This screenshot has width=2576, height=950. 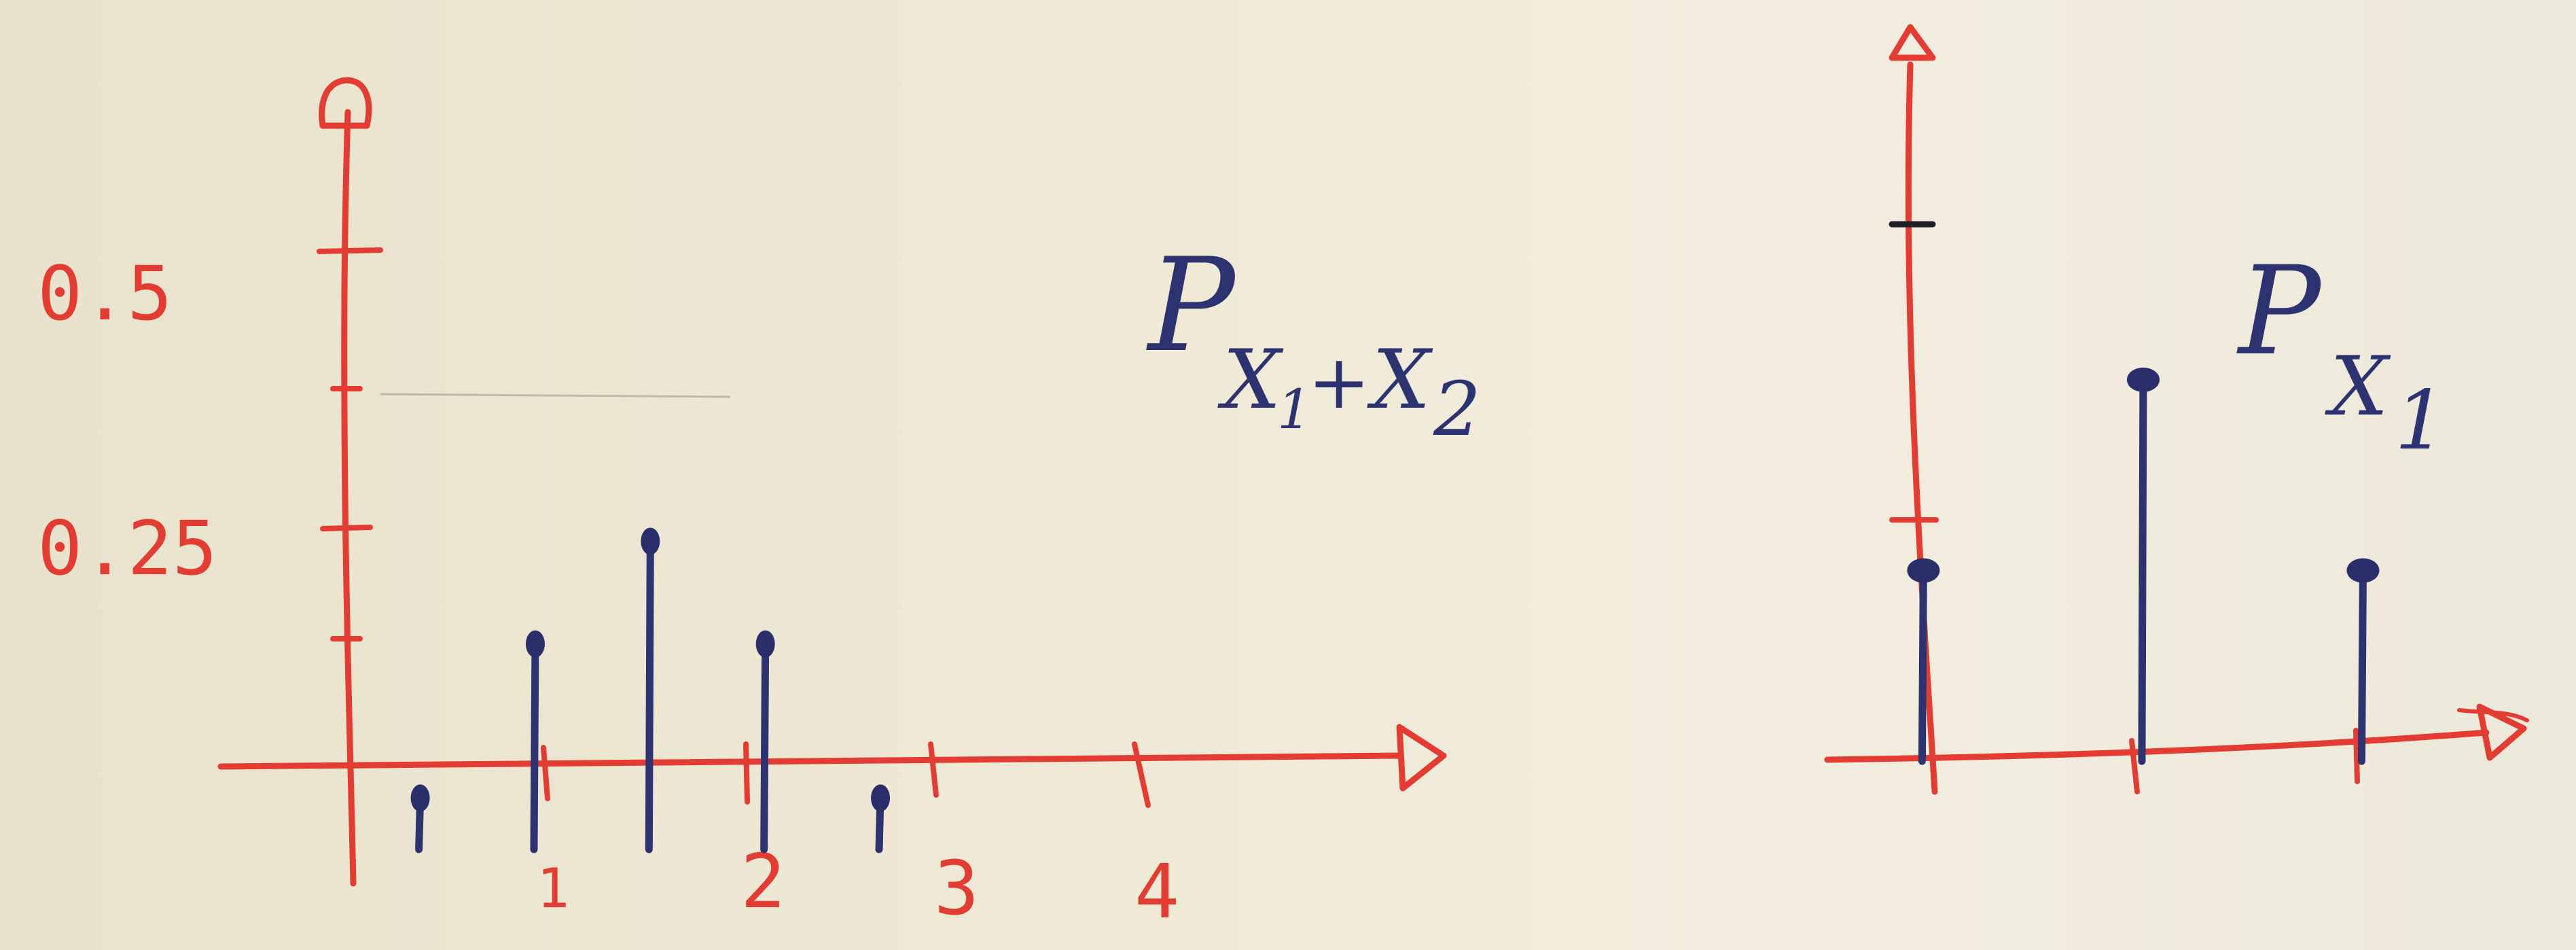 What do you see at coordinates (2143, 379) in the screenshot?
I see `right-stem-dot-x1` at bounding box center [2143, 379].